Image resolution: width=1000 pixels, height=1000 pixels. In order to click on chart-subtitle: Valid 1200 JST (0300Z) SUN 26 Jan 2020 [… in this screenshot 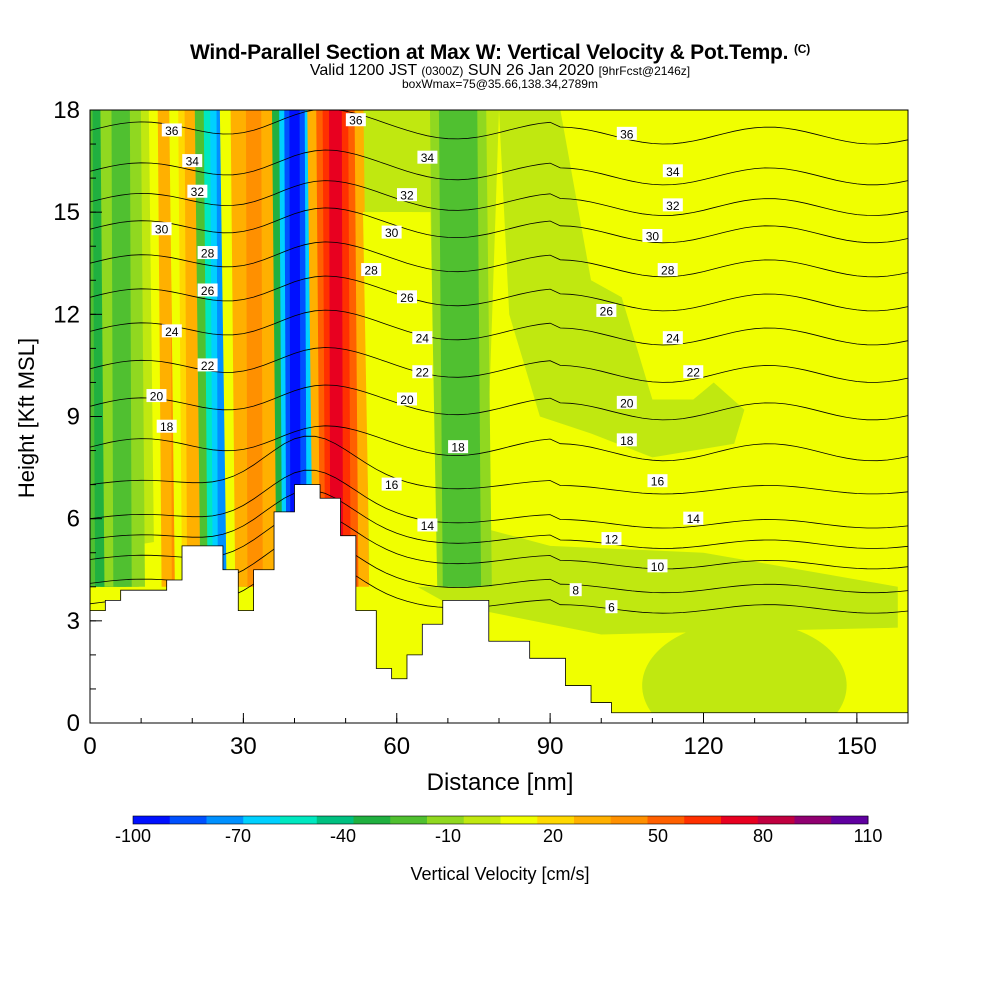, I will do `click(500, 71)`.